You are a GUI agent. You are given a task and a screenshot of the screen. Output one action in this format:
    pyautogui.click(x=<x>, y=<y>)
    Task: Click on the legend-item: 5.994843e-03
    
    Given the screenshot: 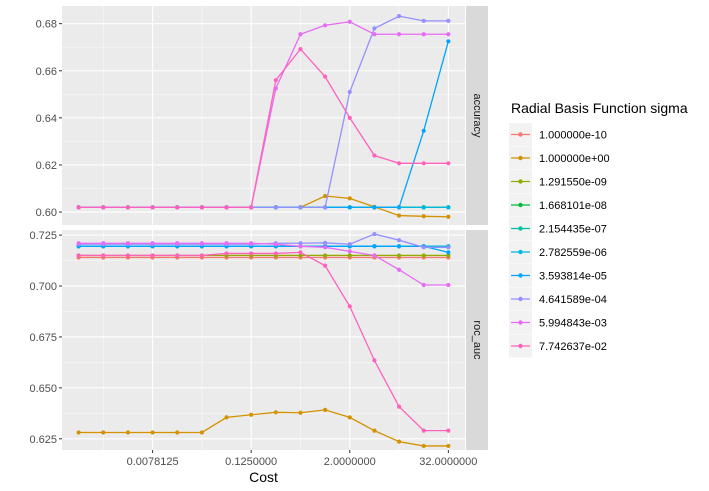 What is the action you would take?
    pyautogui.click(x=558, y=322)
    